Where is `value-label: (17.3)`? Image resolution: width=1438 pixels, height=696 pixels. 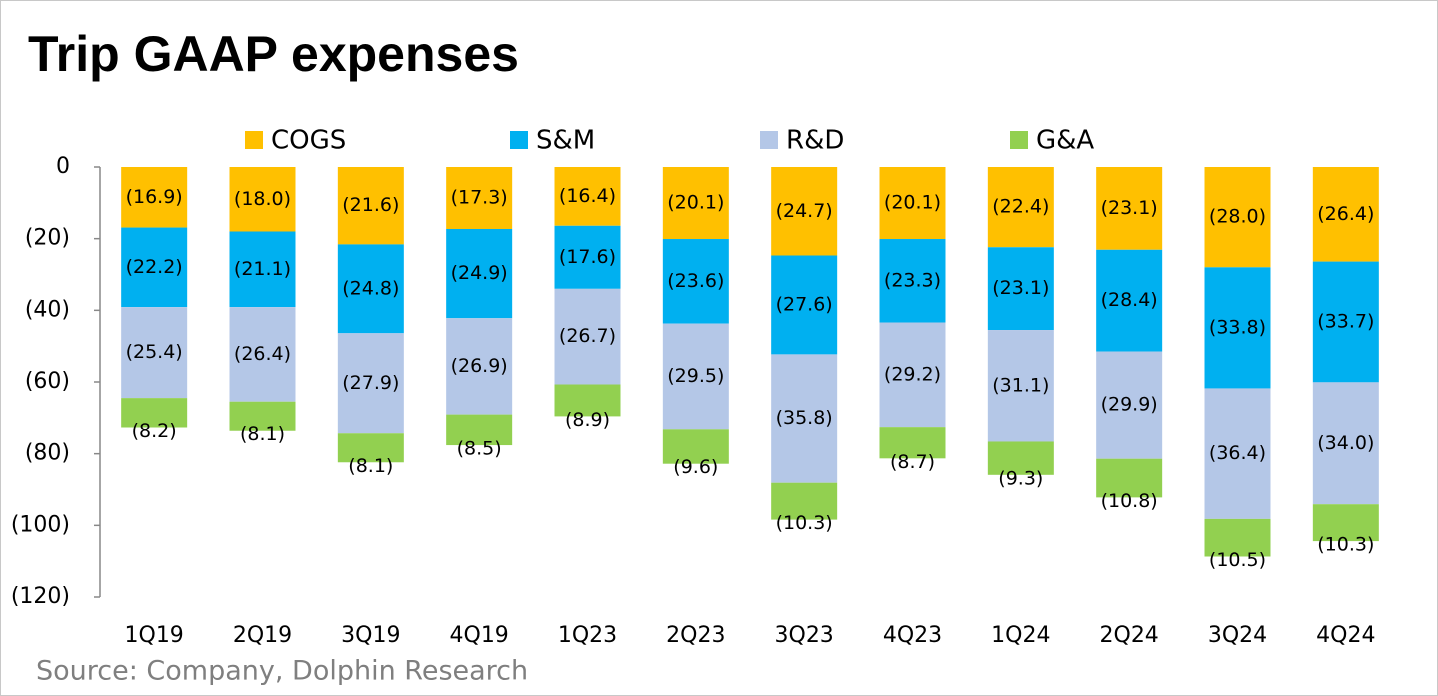
value-label: (17.3) is located at coordinates (479, 197).